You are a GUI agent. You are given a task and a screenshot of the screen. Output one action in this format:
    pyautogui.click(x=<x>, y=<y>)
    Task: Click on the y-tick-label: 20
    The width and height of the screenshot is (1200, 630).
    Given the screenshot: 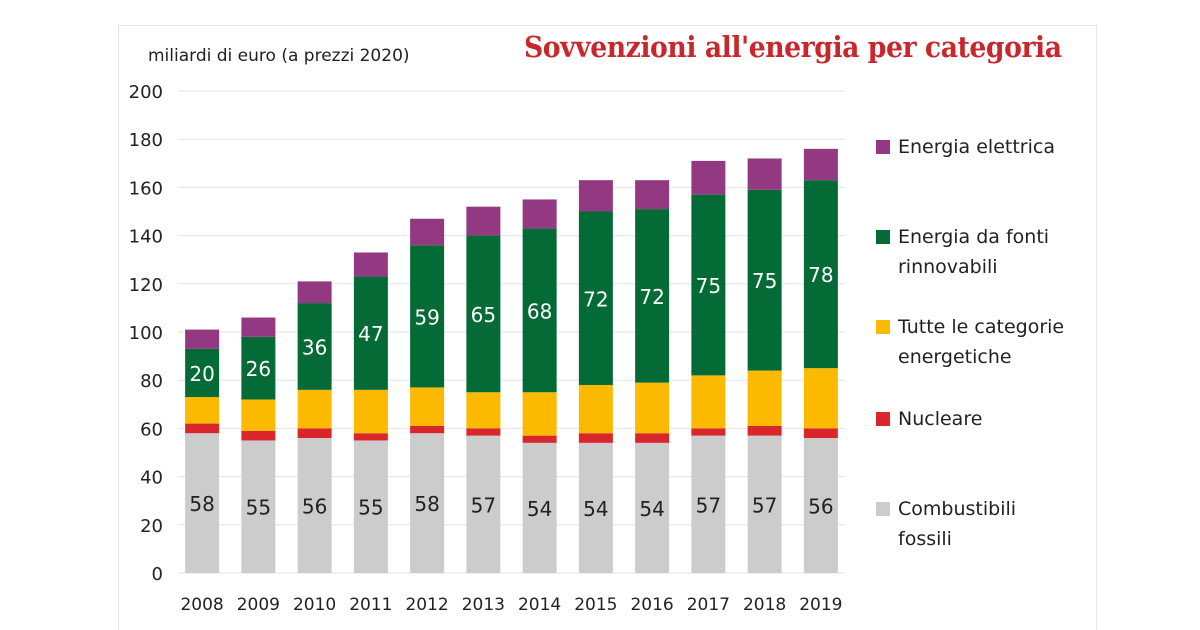 What is the action you would take?
    pyautogui.click(x=151, y=526)
    